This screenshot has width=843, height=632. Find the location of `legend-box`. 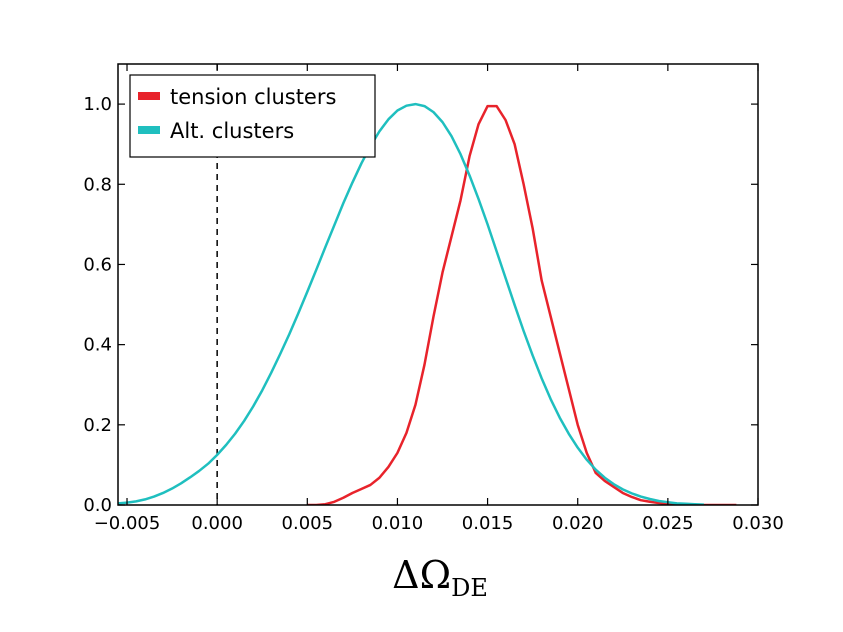

legend-box is located at coordinates (252, 116).